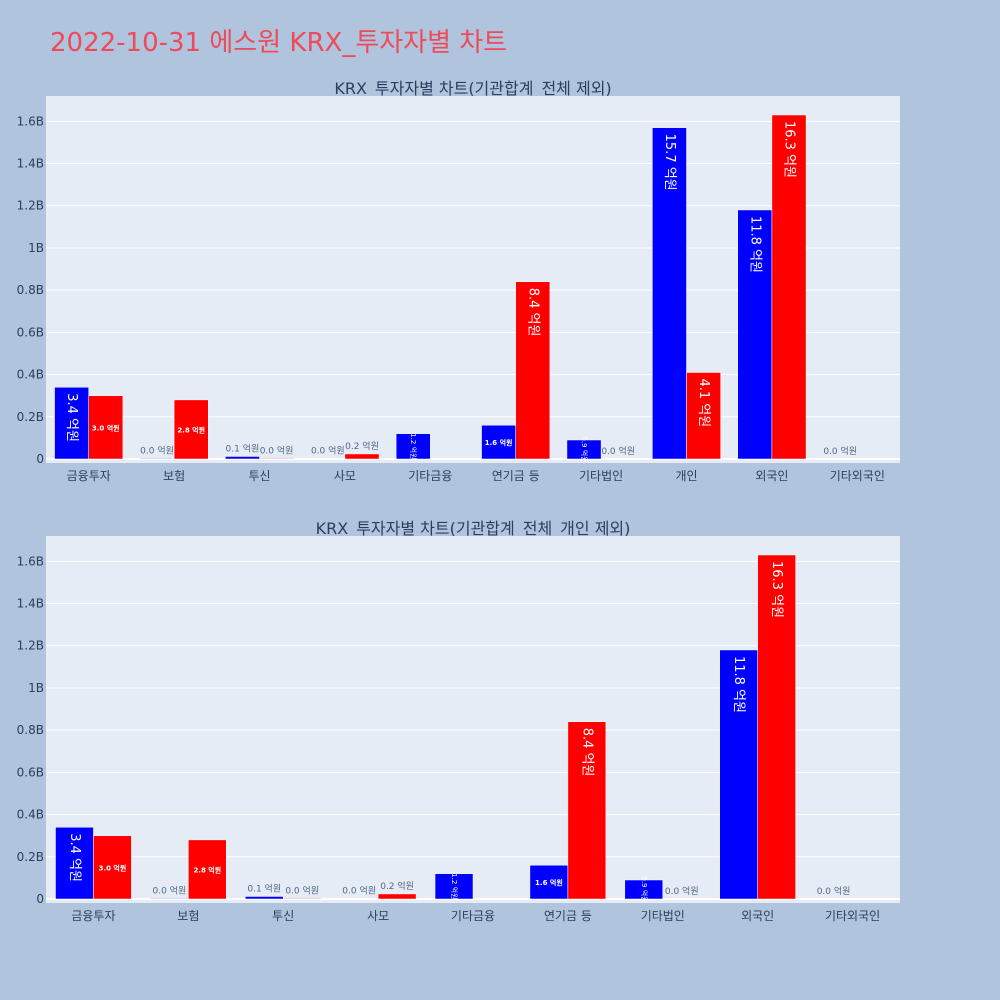 The width and height of the screenshot is (1000, 1000). What do you see at coordinates (703, 402) in the screenshot?
I see `bar-label: 4.1 억원` at bounding box center [703, 402].